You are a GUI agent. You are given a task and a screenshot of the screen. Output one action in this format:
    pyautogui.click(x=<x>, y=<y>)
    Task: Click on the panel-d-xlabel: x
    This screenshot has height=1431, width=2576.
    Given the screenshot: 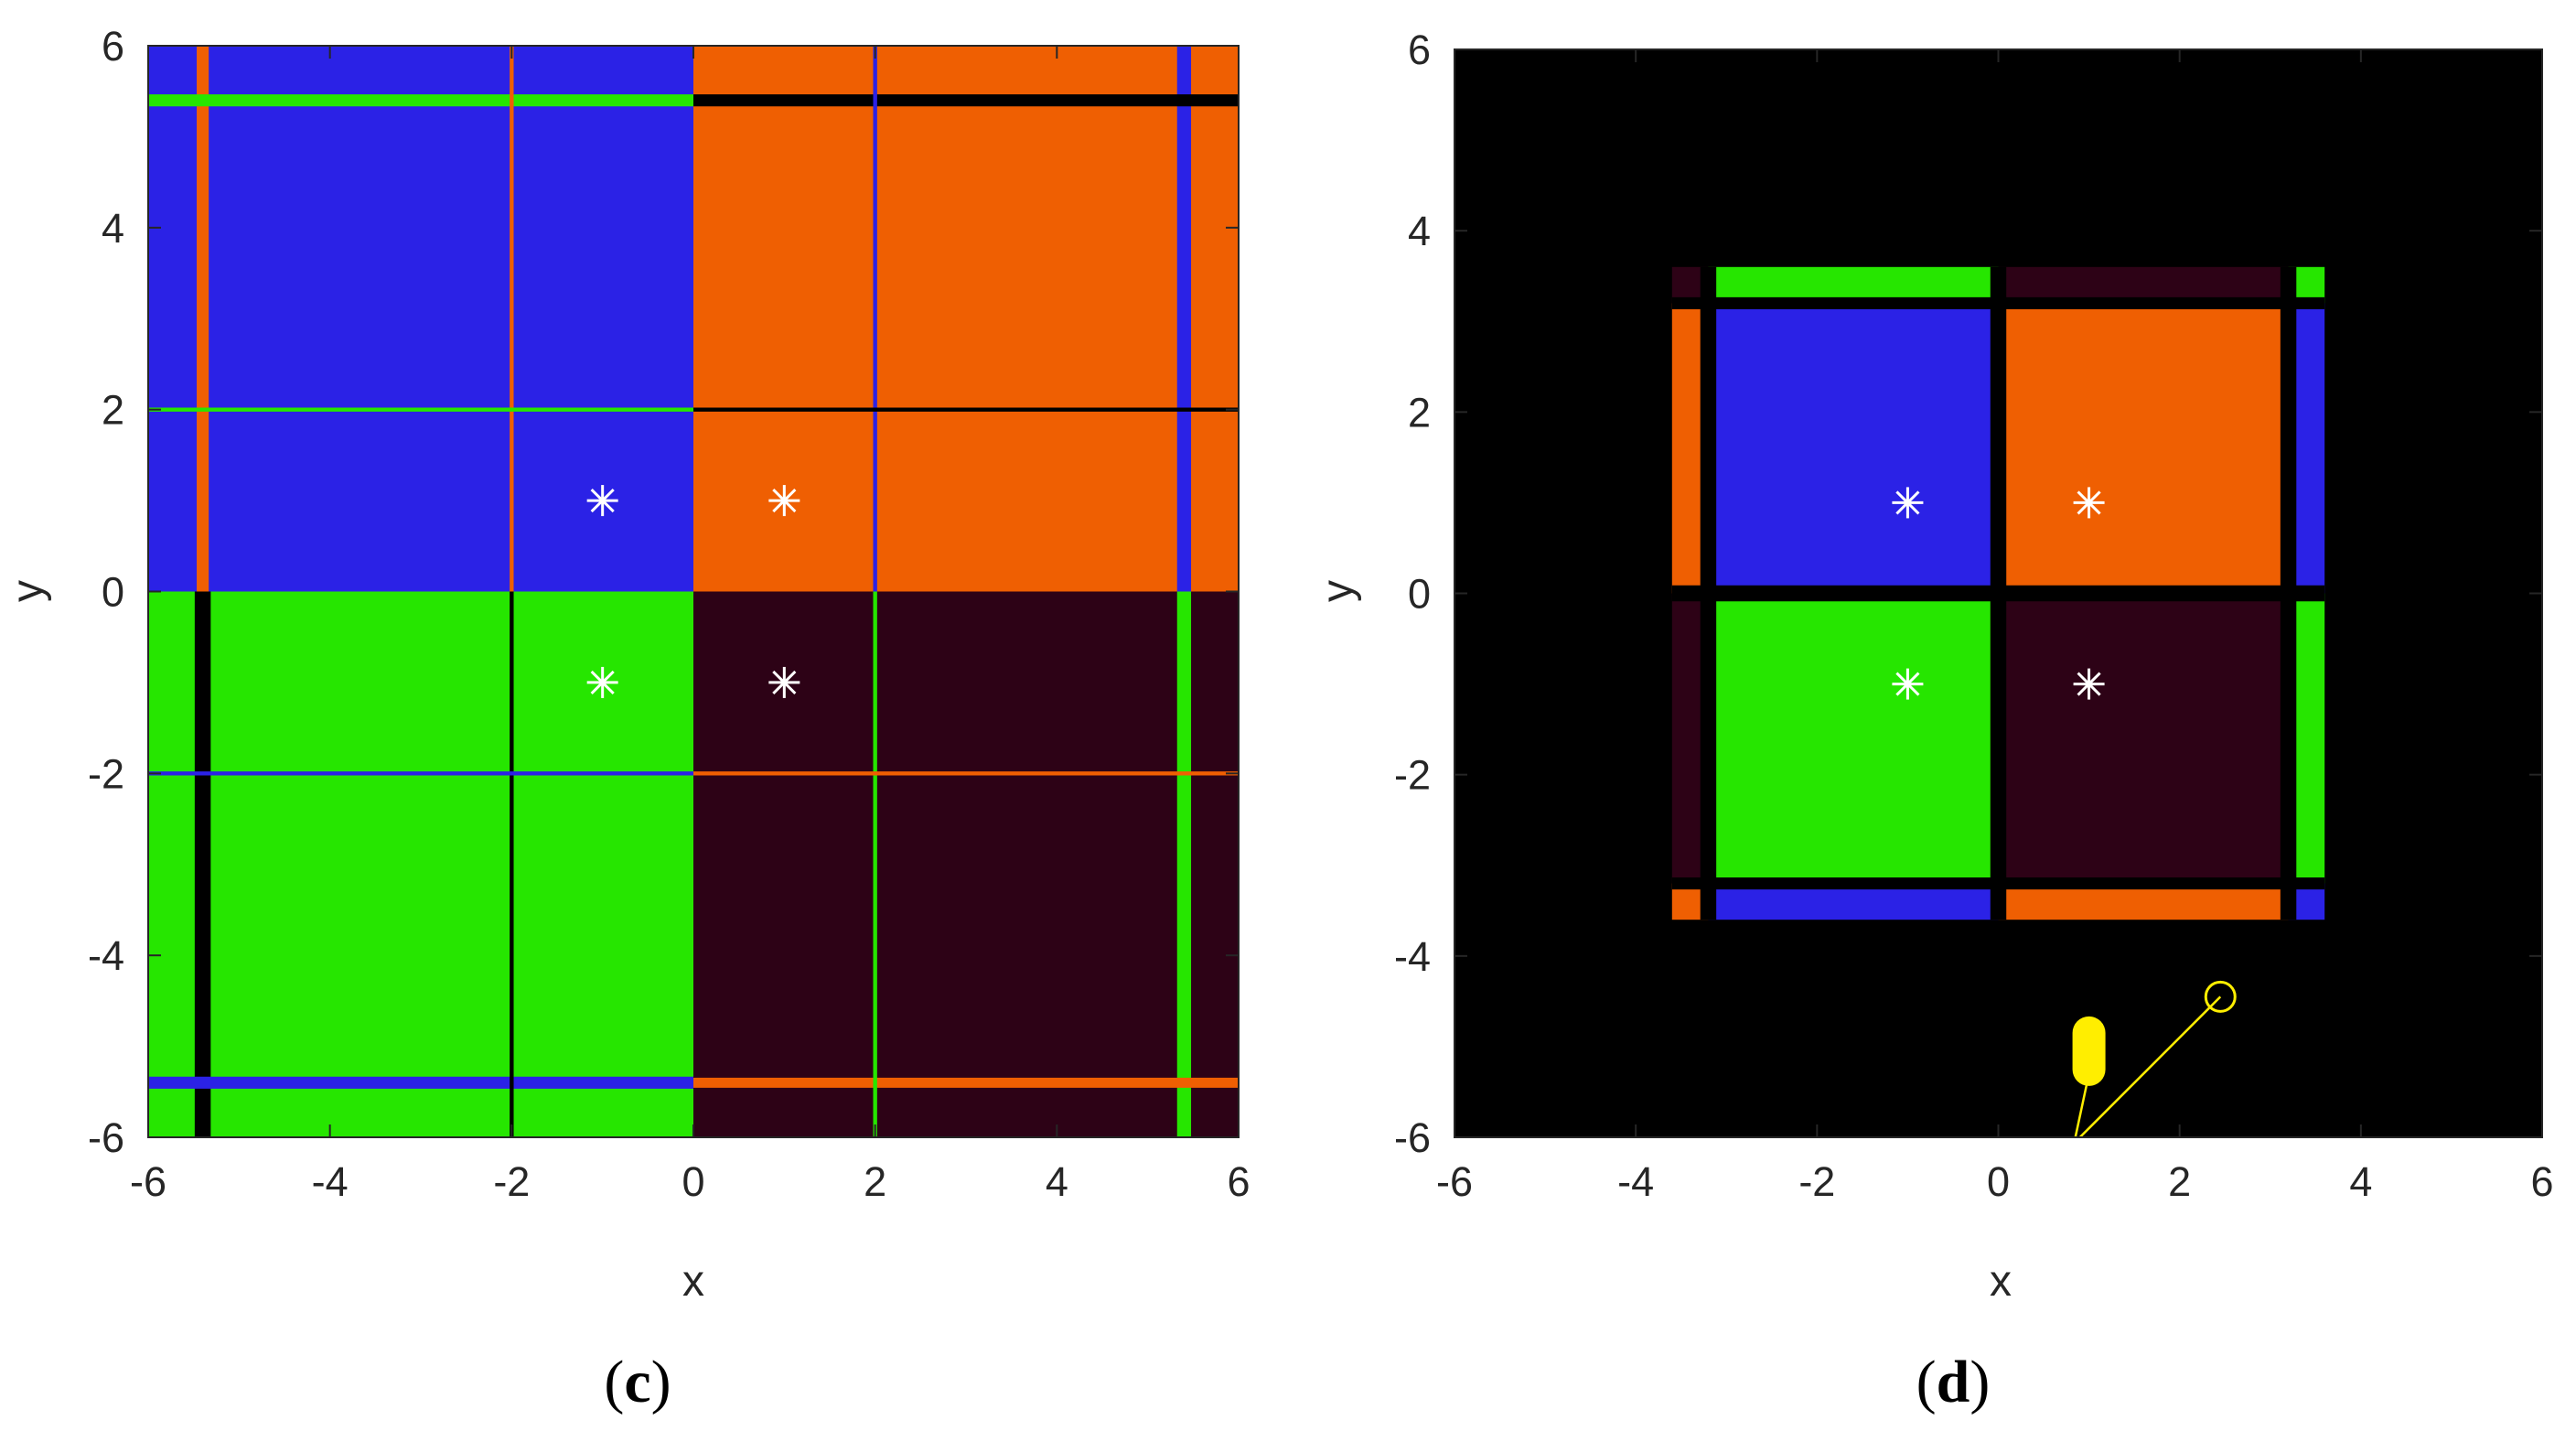 What is the action you would take?
    pyautogui.click(x=2001, y=1282)
    